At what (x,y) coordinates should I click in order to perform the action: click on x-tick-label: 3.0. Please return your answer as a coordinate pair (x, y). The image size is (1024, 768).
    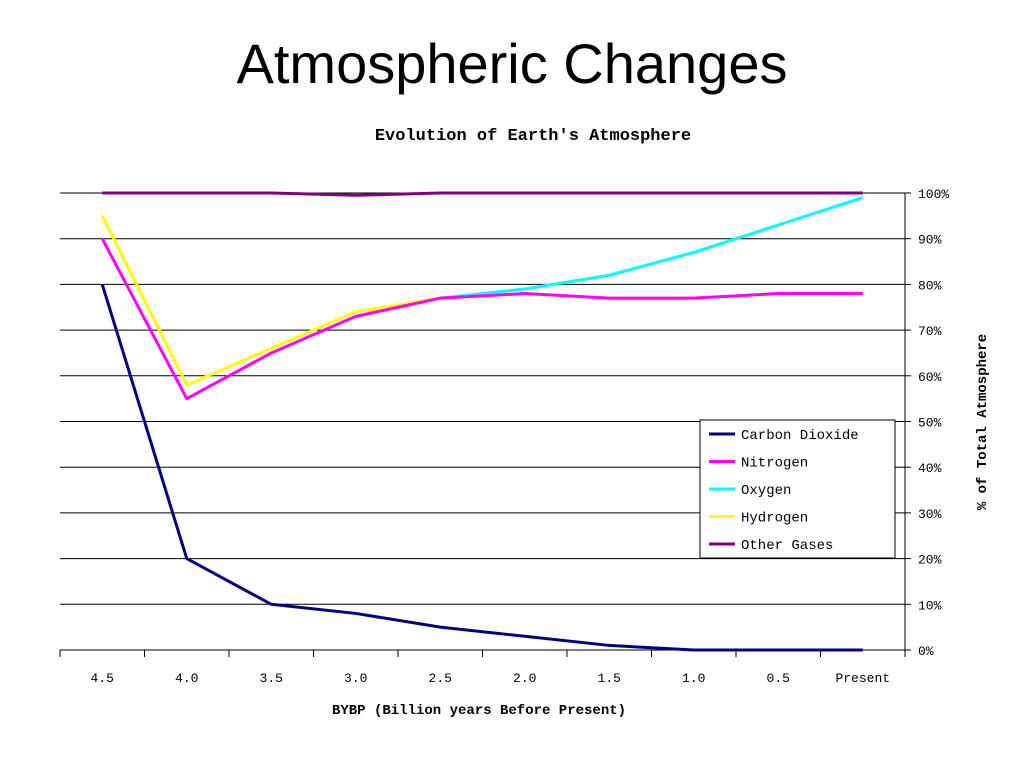
    Looking at the image, I should click on (355, 678).